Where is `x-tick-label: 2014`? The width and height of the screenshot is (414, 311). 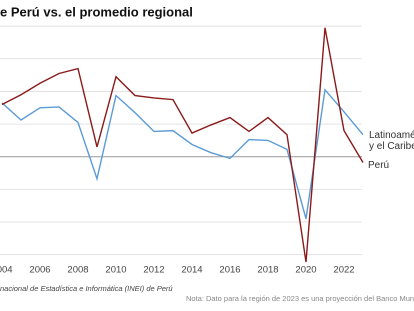 x-tick-label: 2014 is located at coordinates (191, 270).